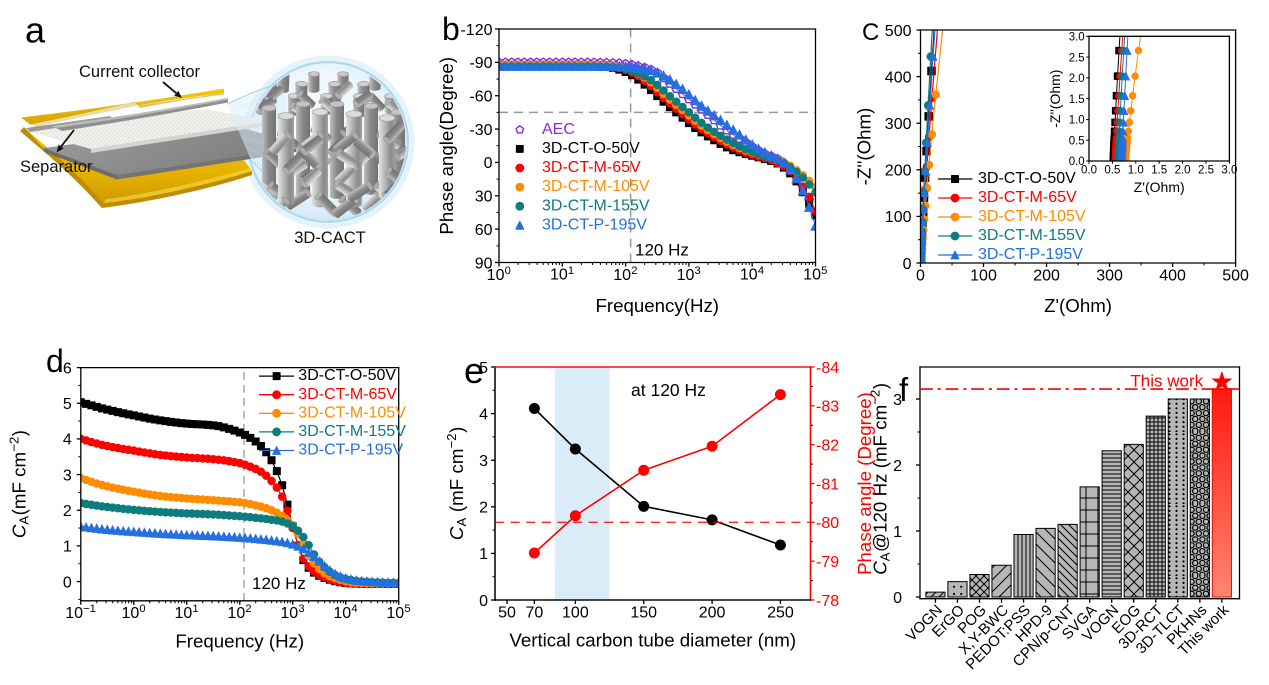  Describe the element at coordinates (330, 238) in the screenshot. I see `svg-text: 3D-CACT` at that location.